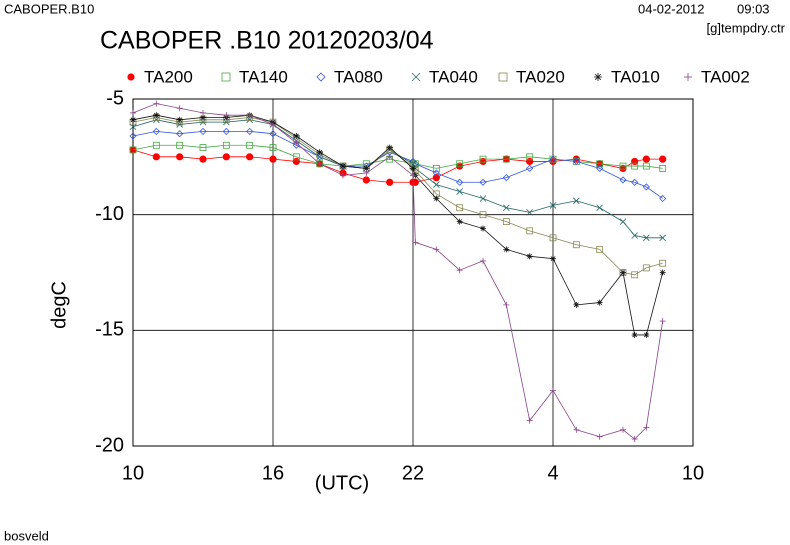 The image size is (790, 545). I want to click on footer: bosveld, so click(26, 535).